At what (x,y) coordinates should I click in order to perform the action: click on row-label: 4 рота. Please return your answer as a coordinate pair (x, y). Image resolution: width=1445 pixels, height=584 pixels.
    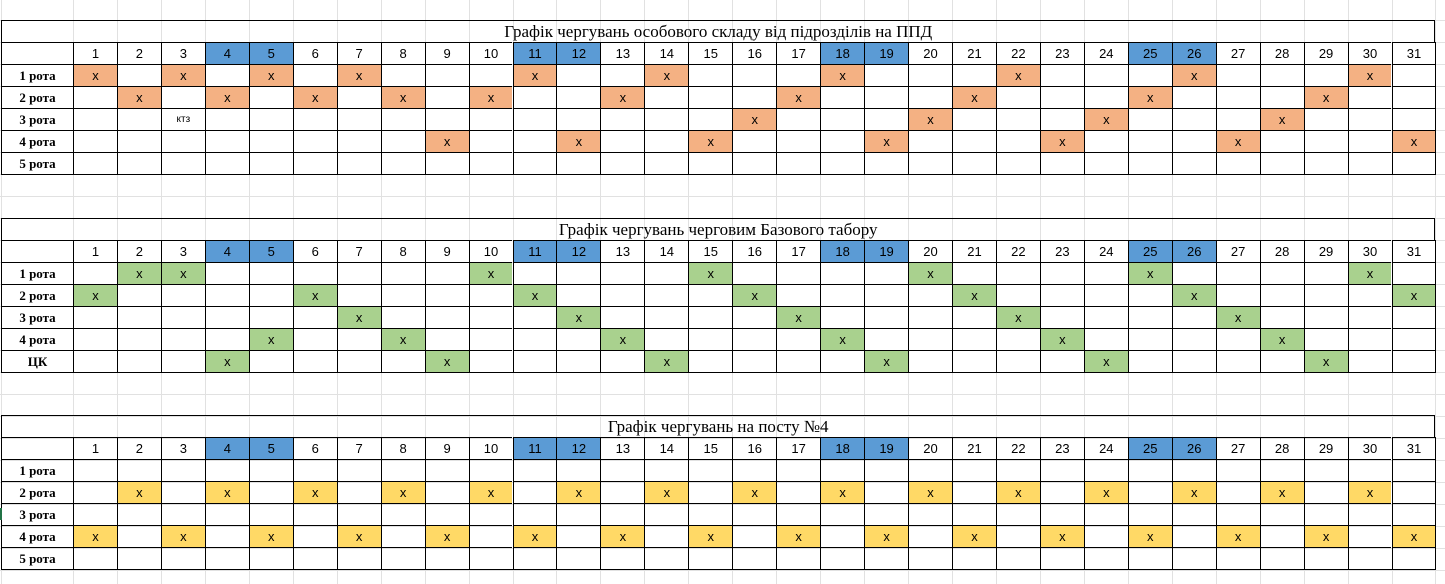
    Looking at the image, I should click on (37, 536).